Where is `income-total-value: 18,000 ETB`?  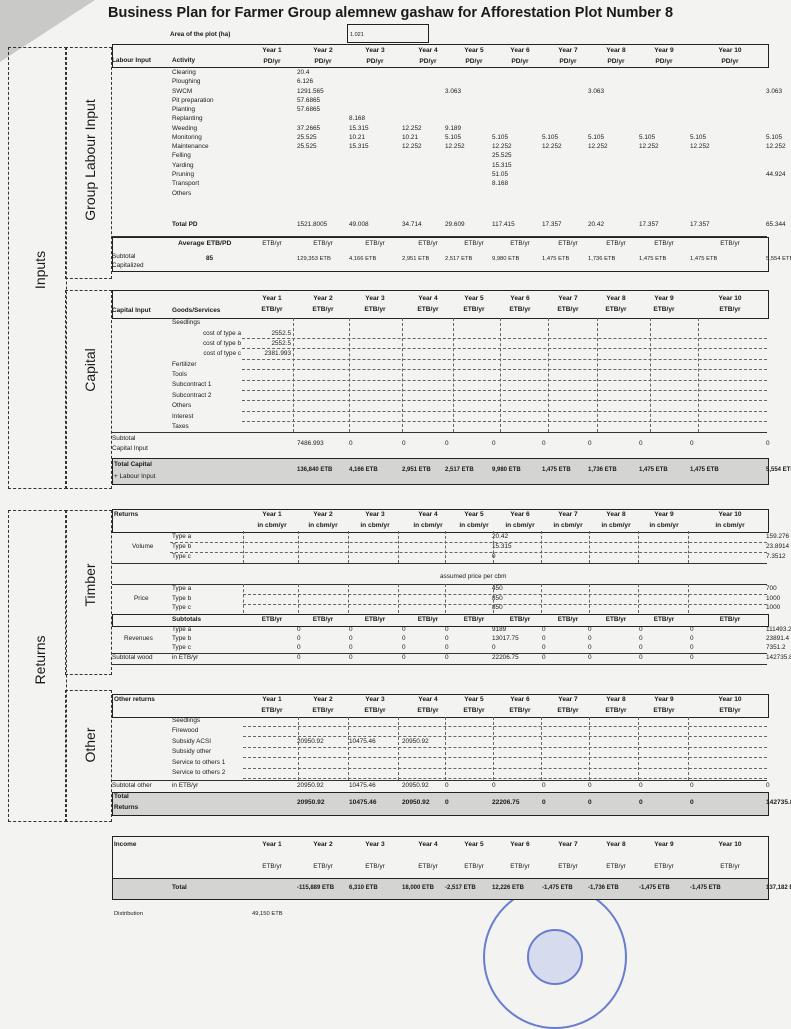 income-total-value: 18,000 ETB is located at coordinates (418, 888).